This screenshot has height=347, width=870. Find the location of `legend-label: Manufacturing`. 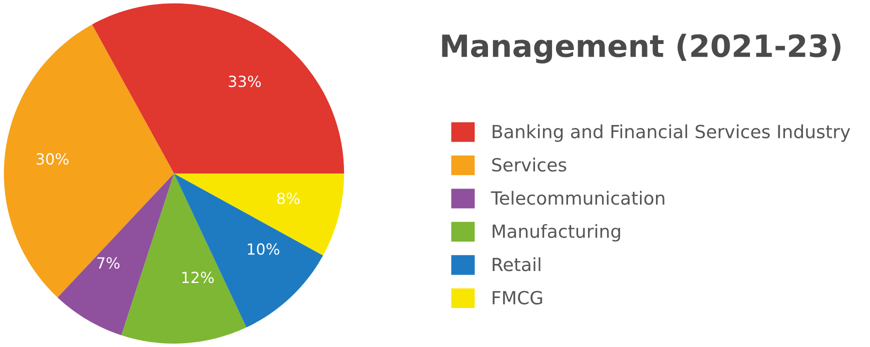

legend-label: Manufacturing is located at coordinates (556, 233).